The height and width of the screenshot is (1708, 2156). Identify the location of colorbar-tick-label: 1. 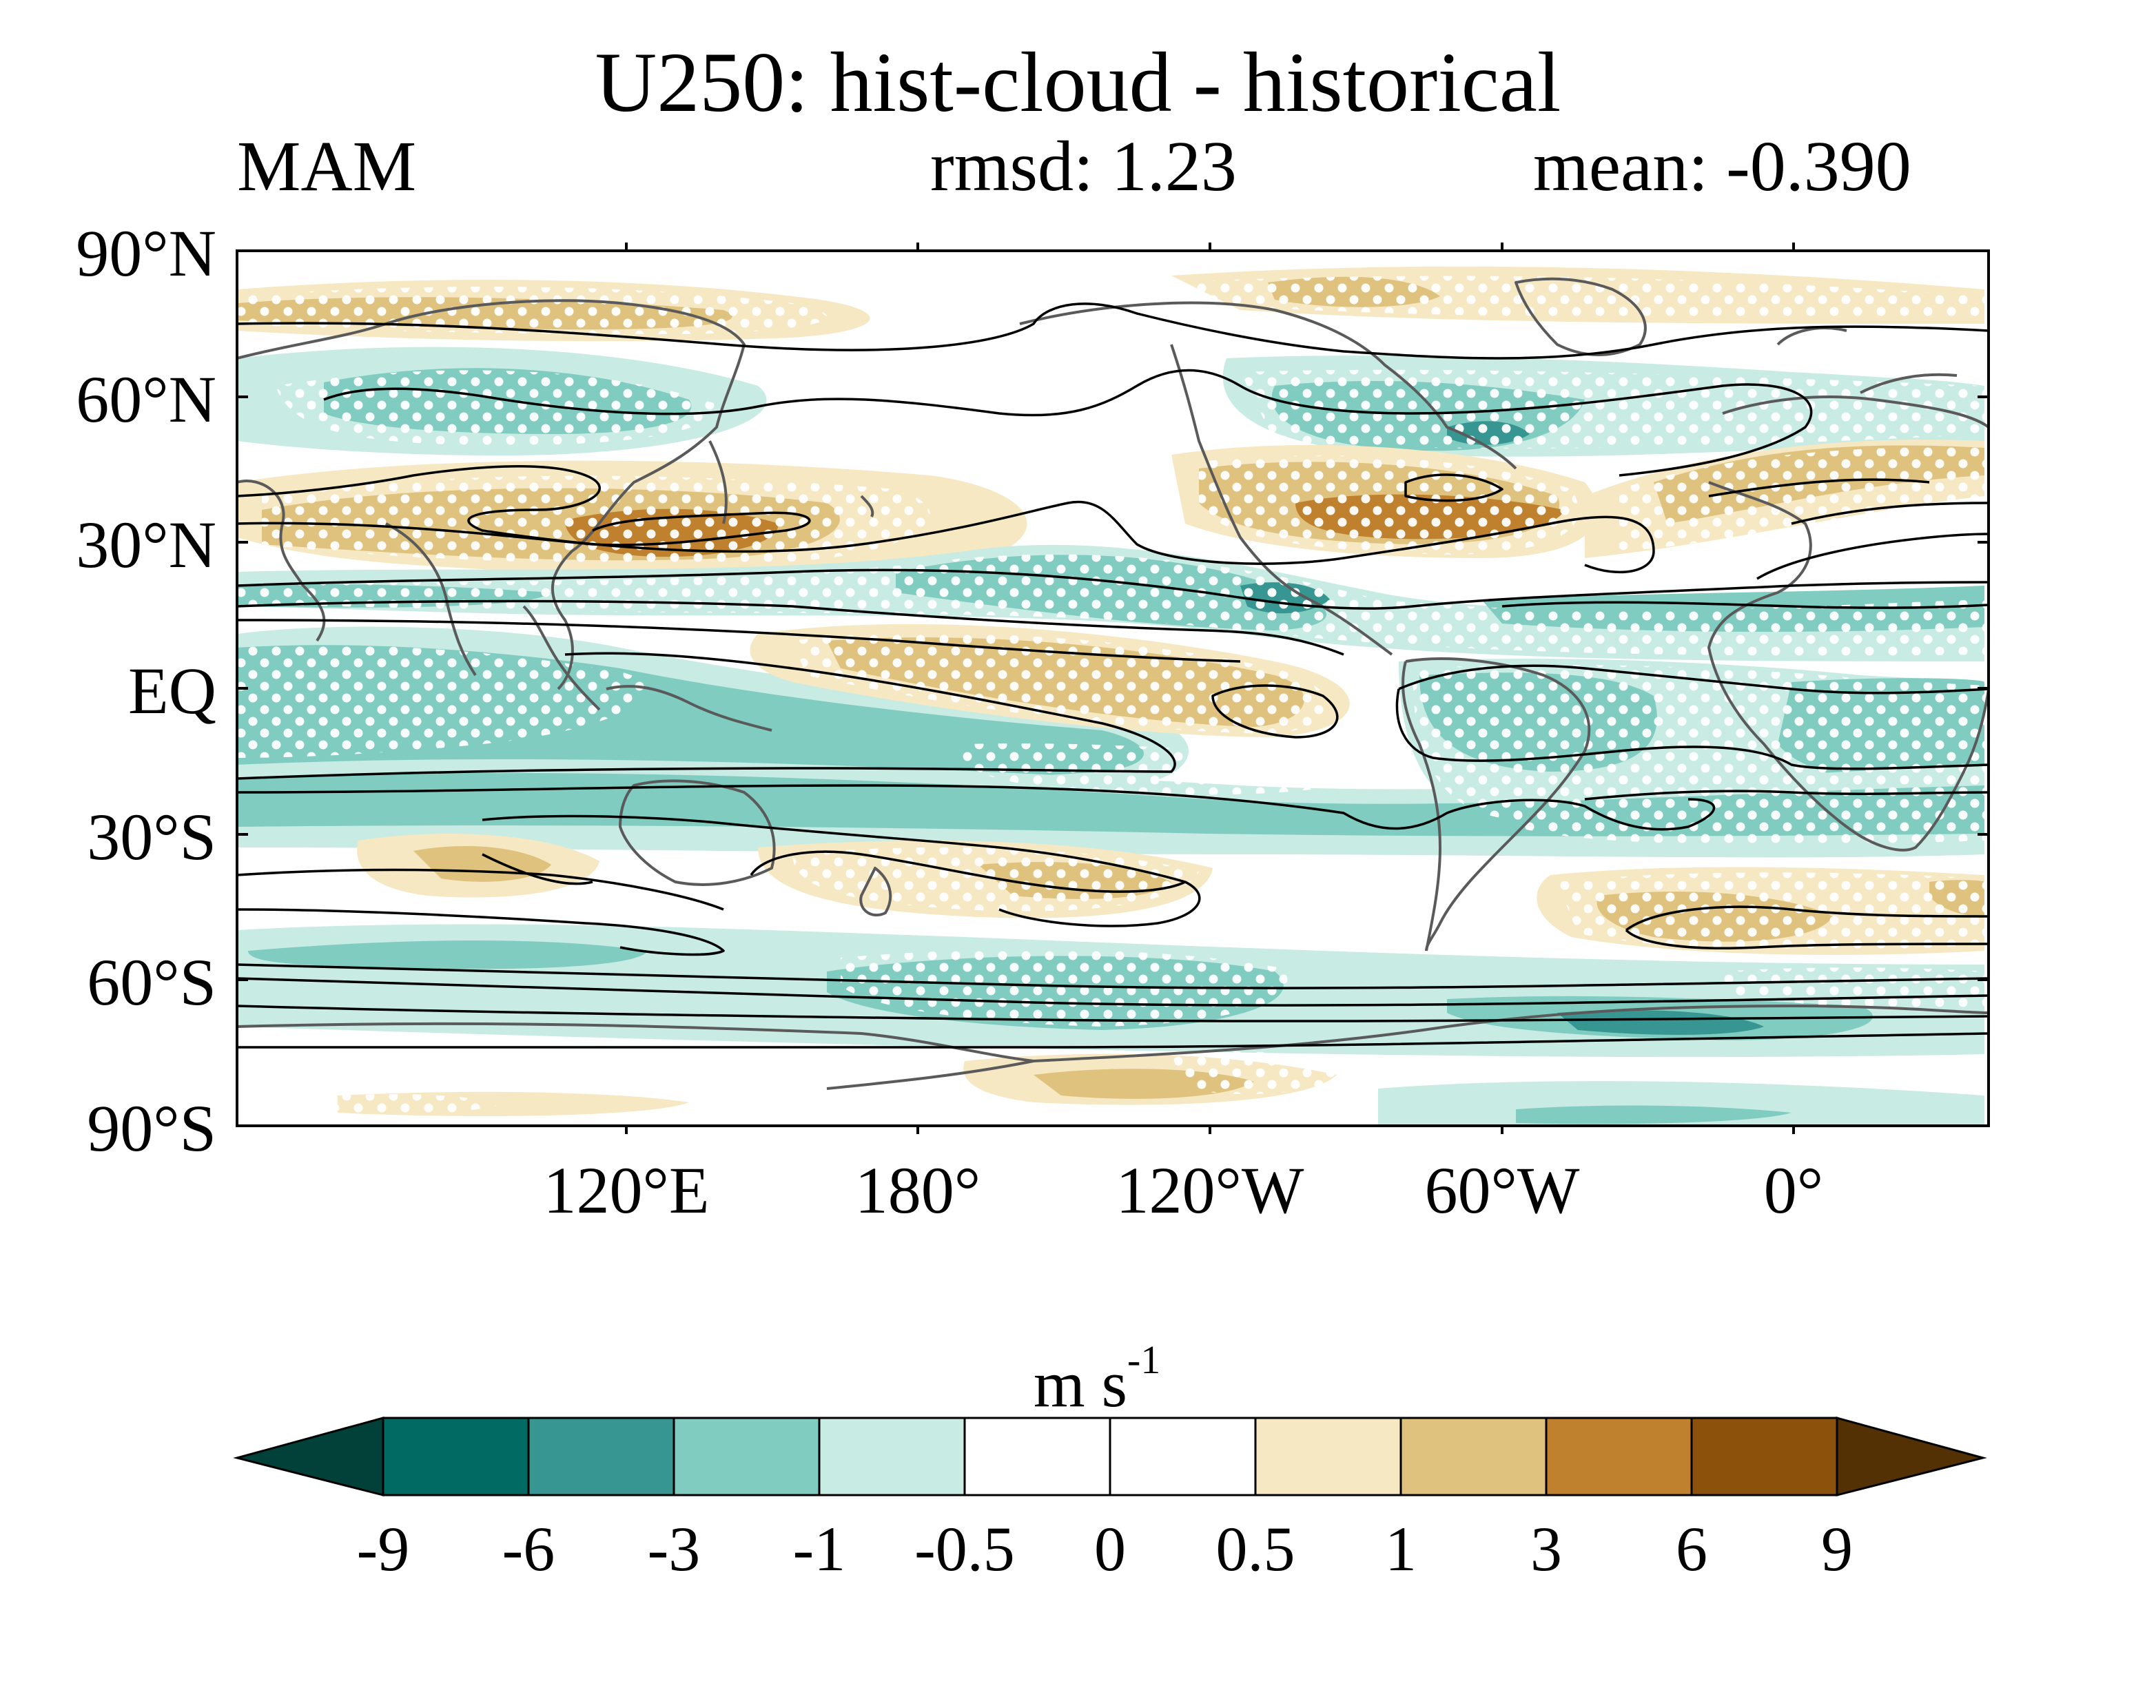
(1401, 1549).